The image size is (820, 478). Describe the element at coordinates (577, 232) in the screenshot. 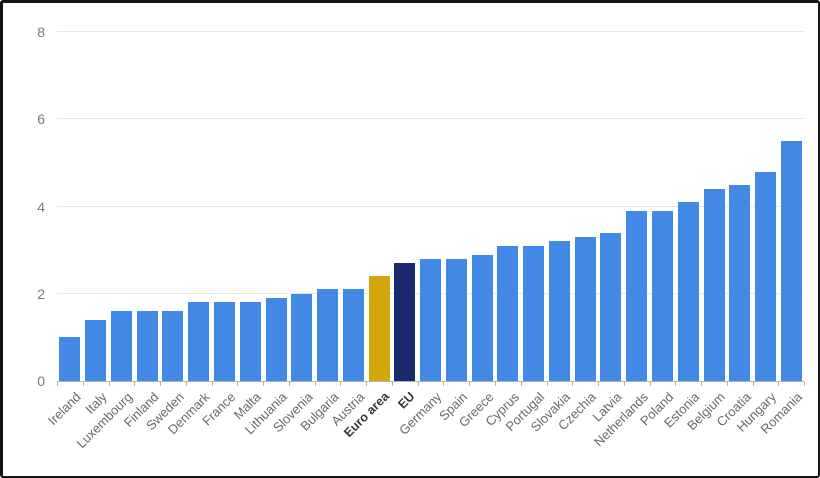

I see `bar-slot-czechia: Czechia` at that location.